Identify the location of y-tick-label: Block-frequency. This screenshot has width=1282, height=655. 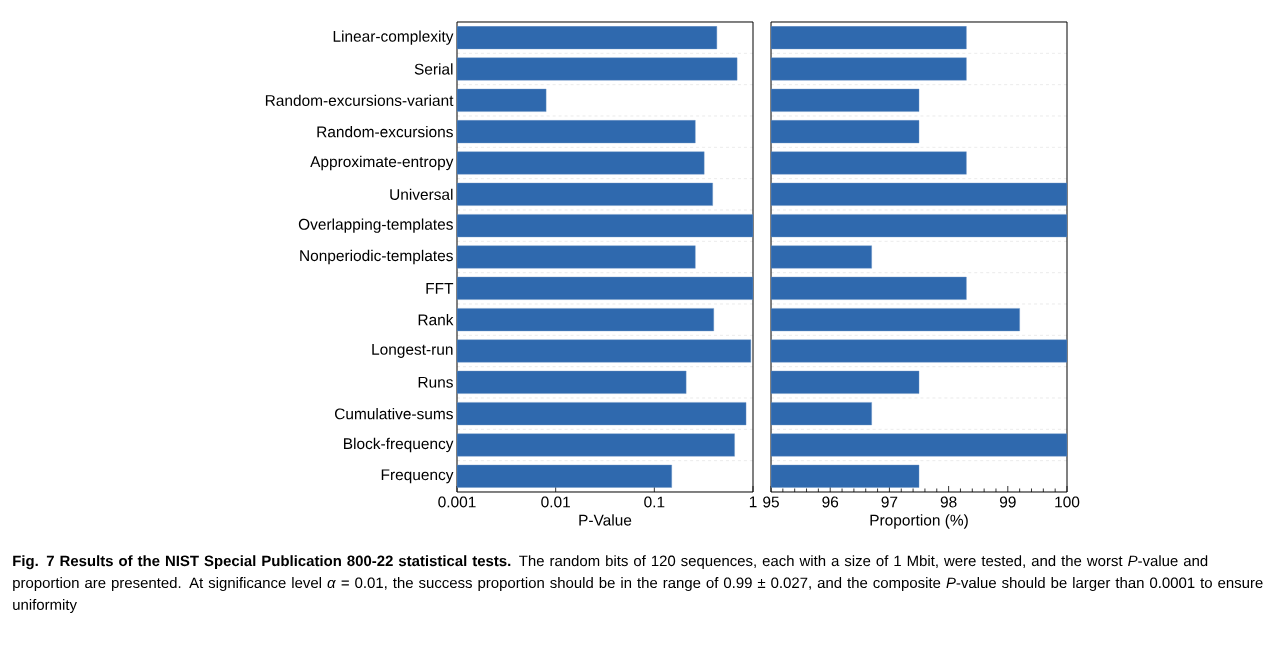
(399, 445).